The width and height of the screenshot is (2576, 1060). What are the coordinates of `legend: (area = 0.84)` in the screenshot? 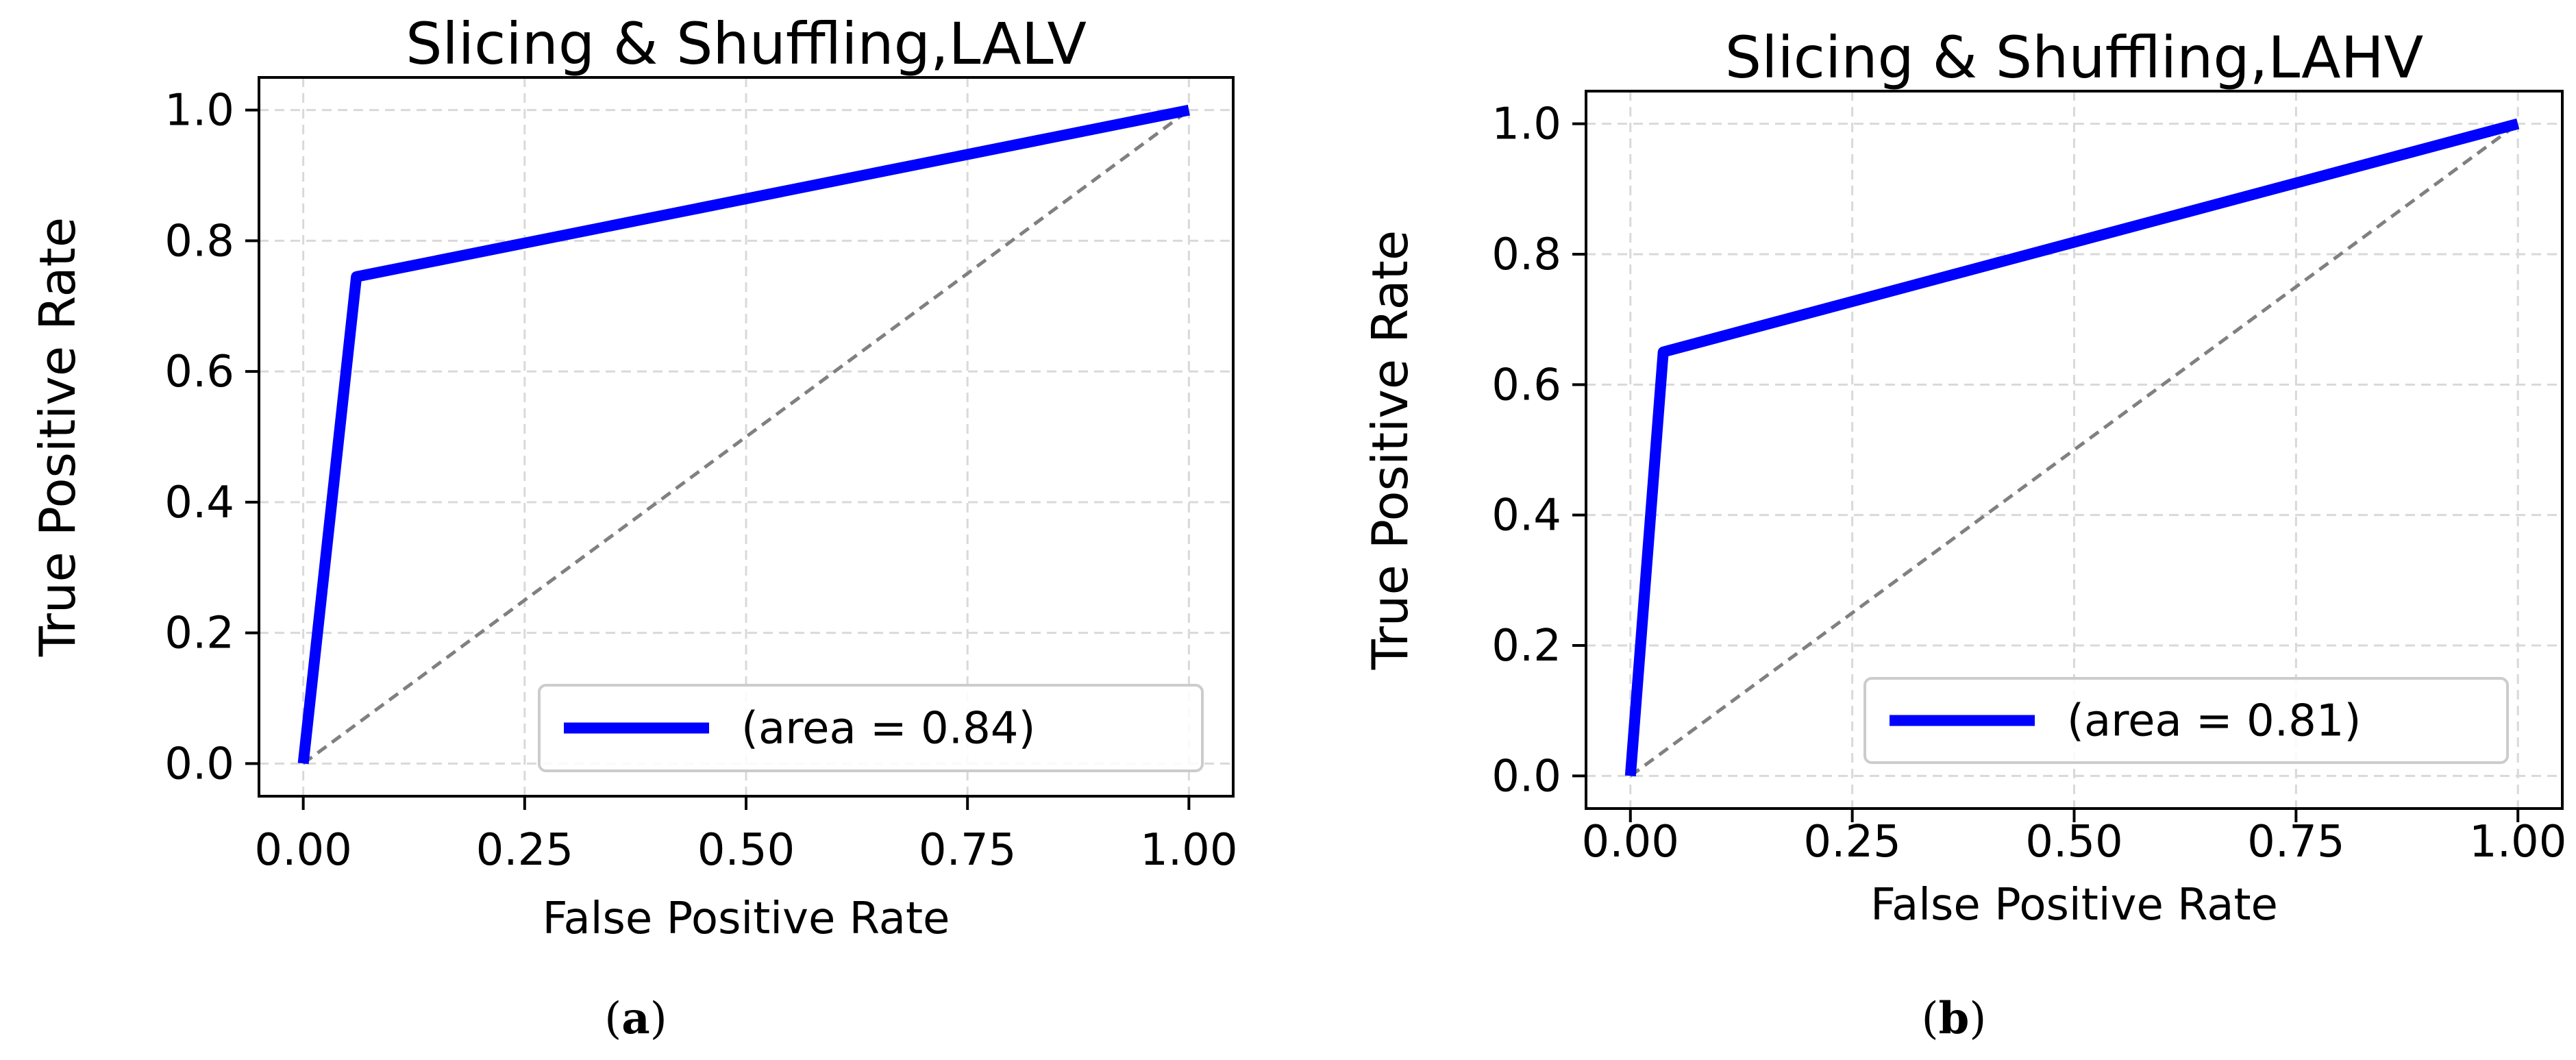 It's located at (871, 728).